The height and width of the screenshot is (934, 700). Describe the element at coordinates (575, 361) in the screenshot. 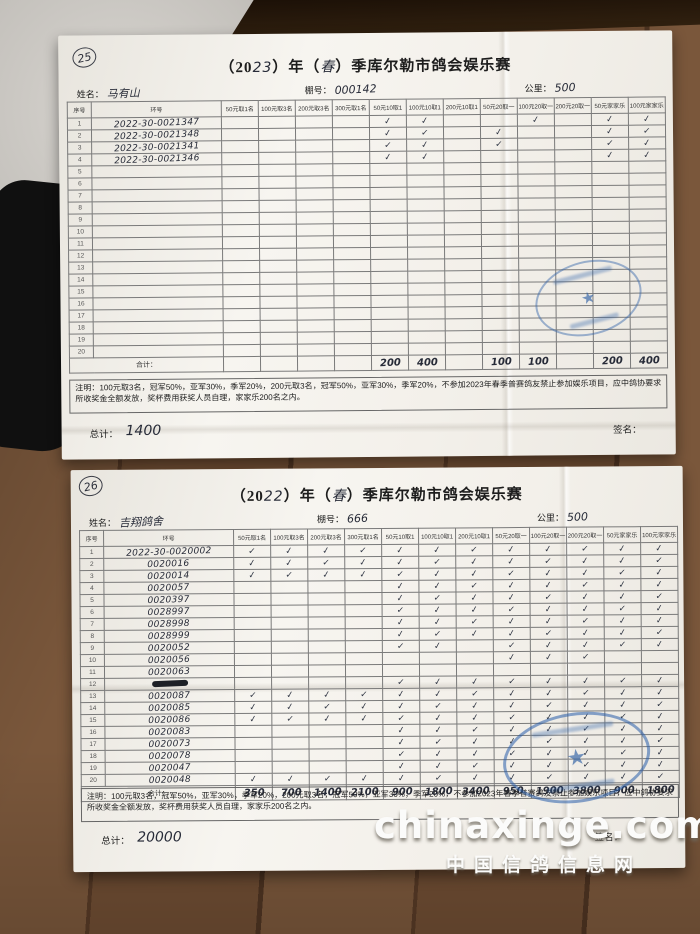

I see `total-cell` at that location.